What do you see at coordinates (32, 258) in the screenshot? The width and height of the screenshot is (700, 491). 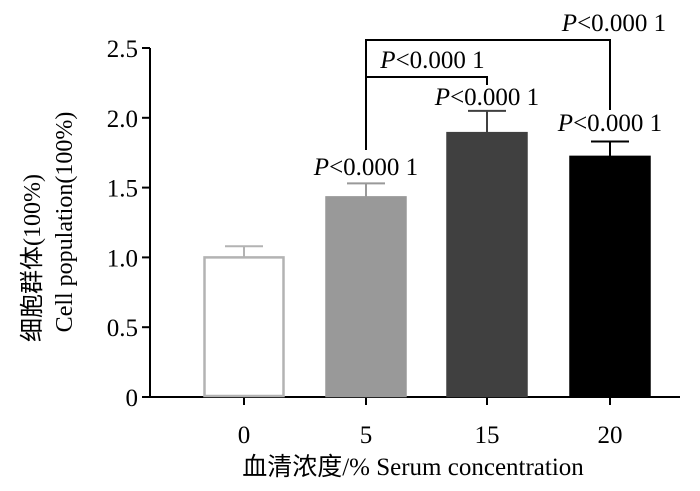 I see `y-axis-label-chinese: 细胞群体(100%)` at bounding box center [32, 258].